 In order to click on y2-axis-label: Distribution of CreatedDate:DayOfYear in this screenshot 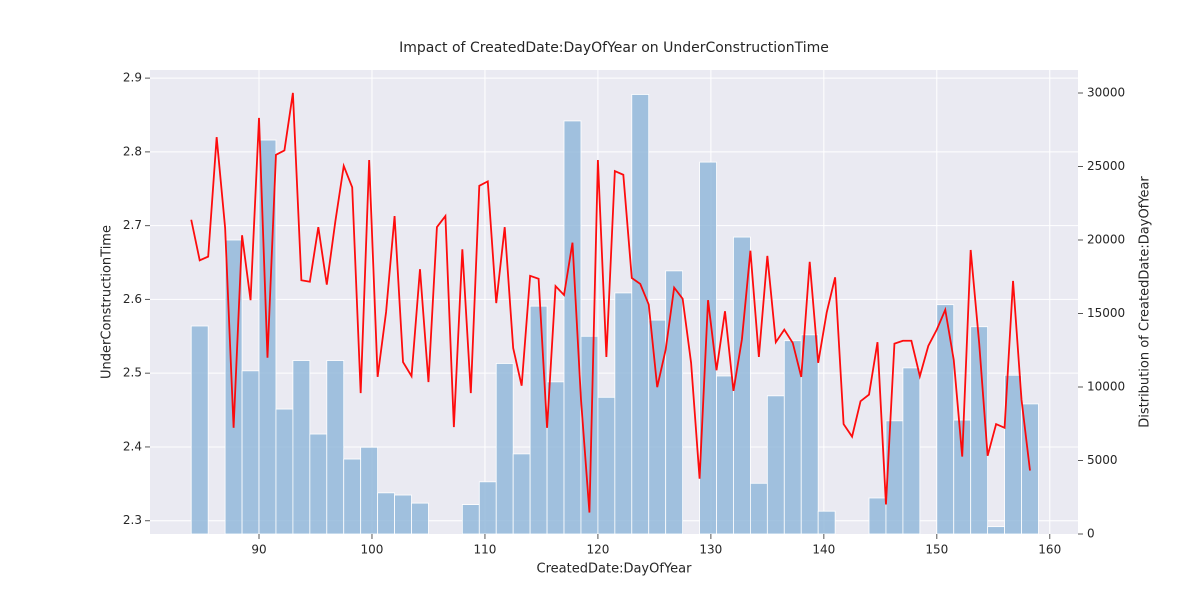, I will do `click(1145, 302)`.